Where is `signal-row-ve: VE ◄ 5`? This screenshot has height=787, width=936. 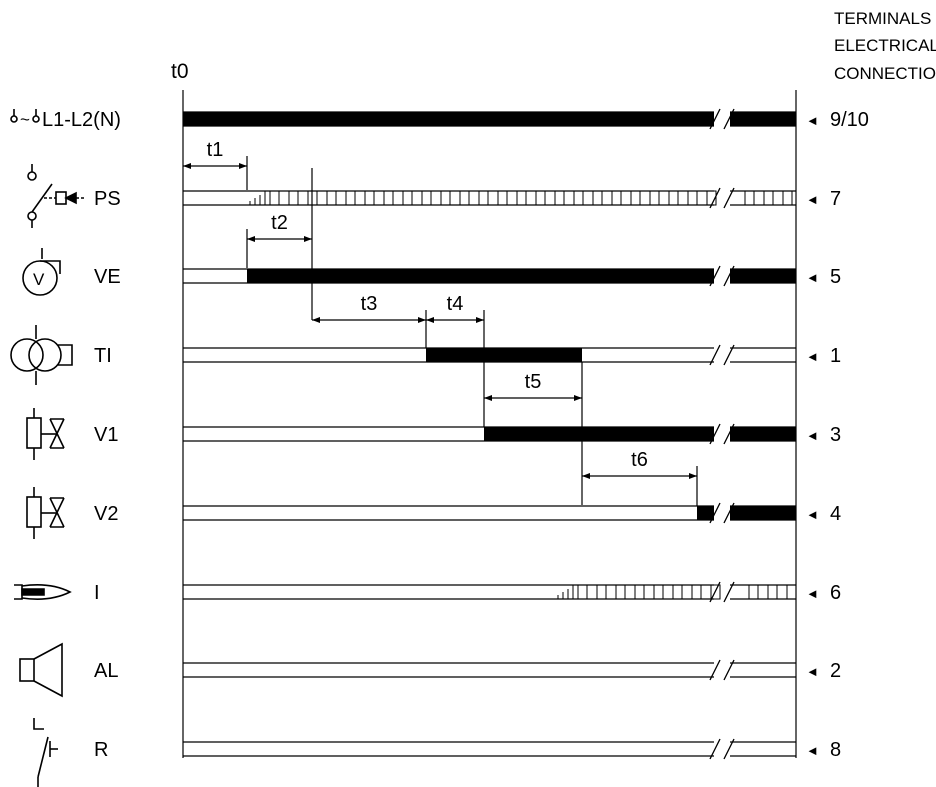 signal-row-ve: VE ◄ 5 is located at coordinates (467, 276).